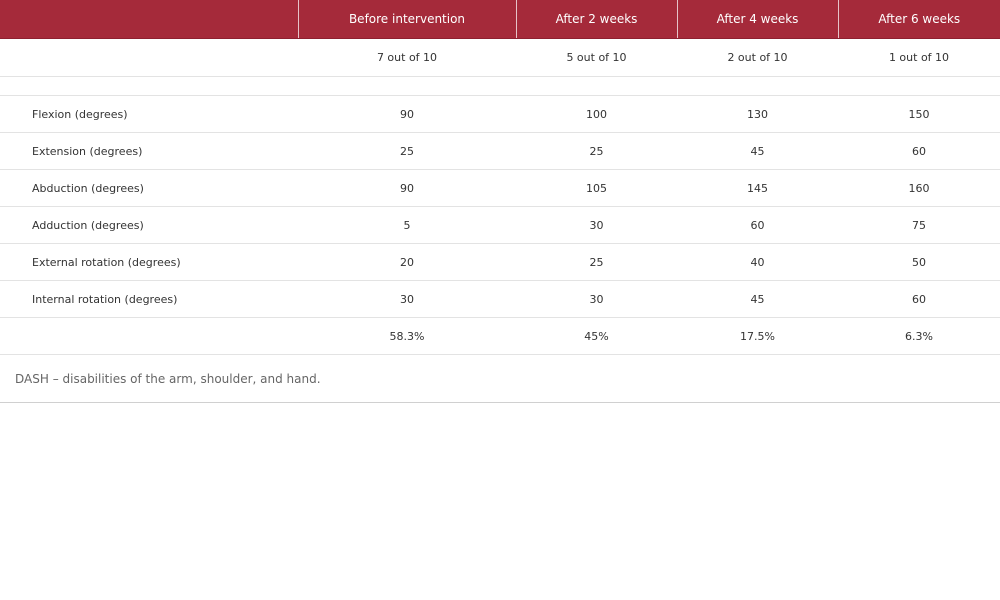 Image resolution: width=1000 pixels, height=600 pixels. Describe the element at coordinates (919, 262) in the screenshot. I see `table-cell: 50` at that location.